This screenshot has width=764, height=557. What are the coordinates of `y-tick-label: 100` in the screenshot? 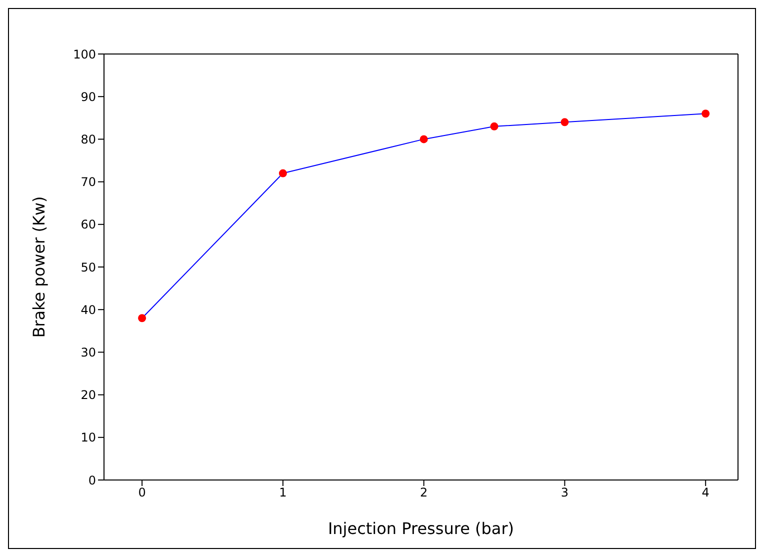 It's located at (84, 54).